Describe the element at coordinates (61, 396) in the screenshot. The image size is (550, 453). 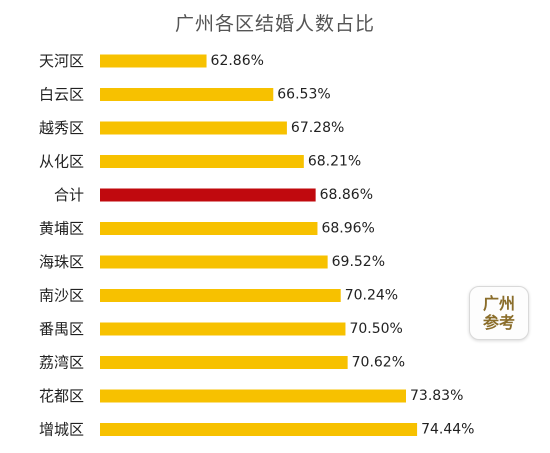
I see `category-label: 花都区` at that location.